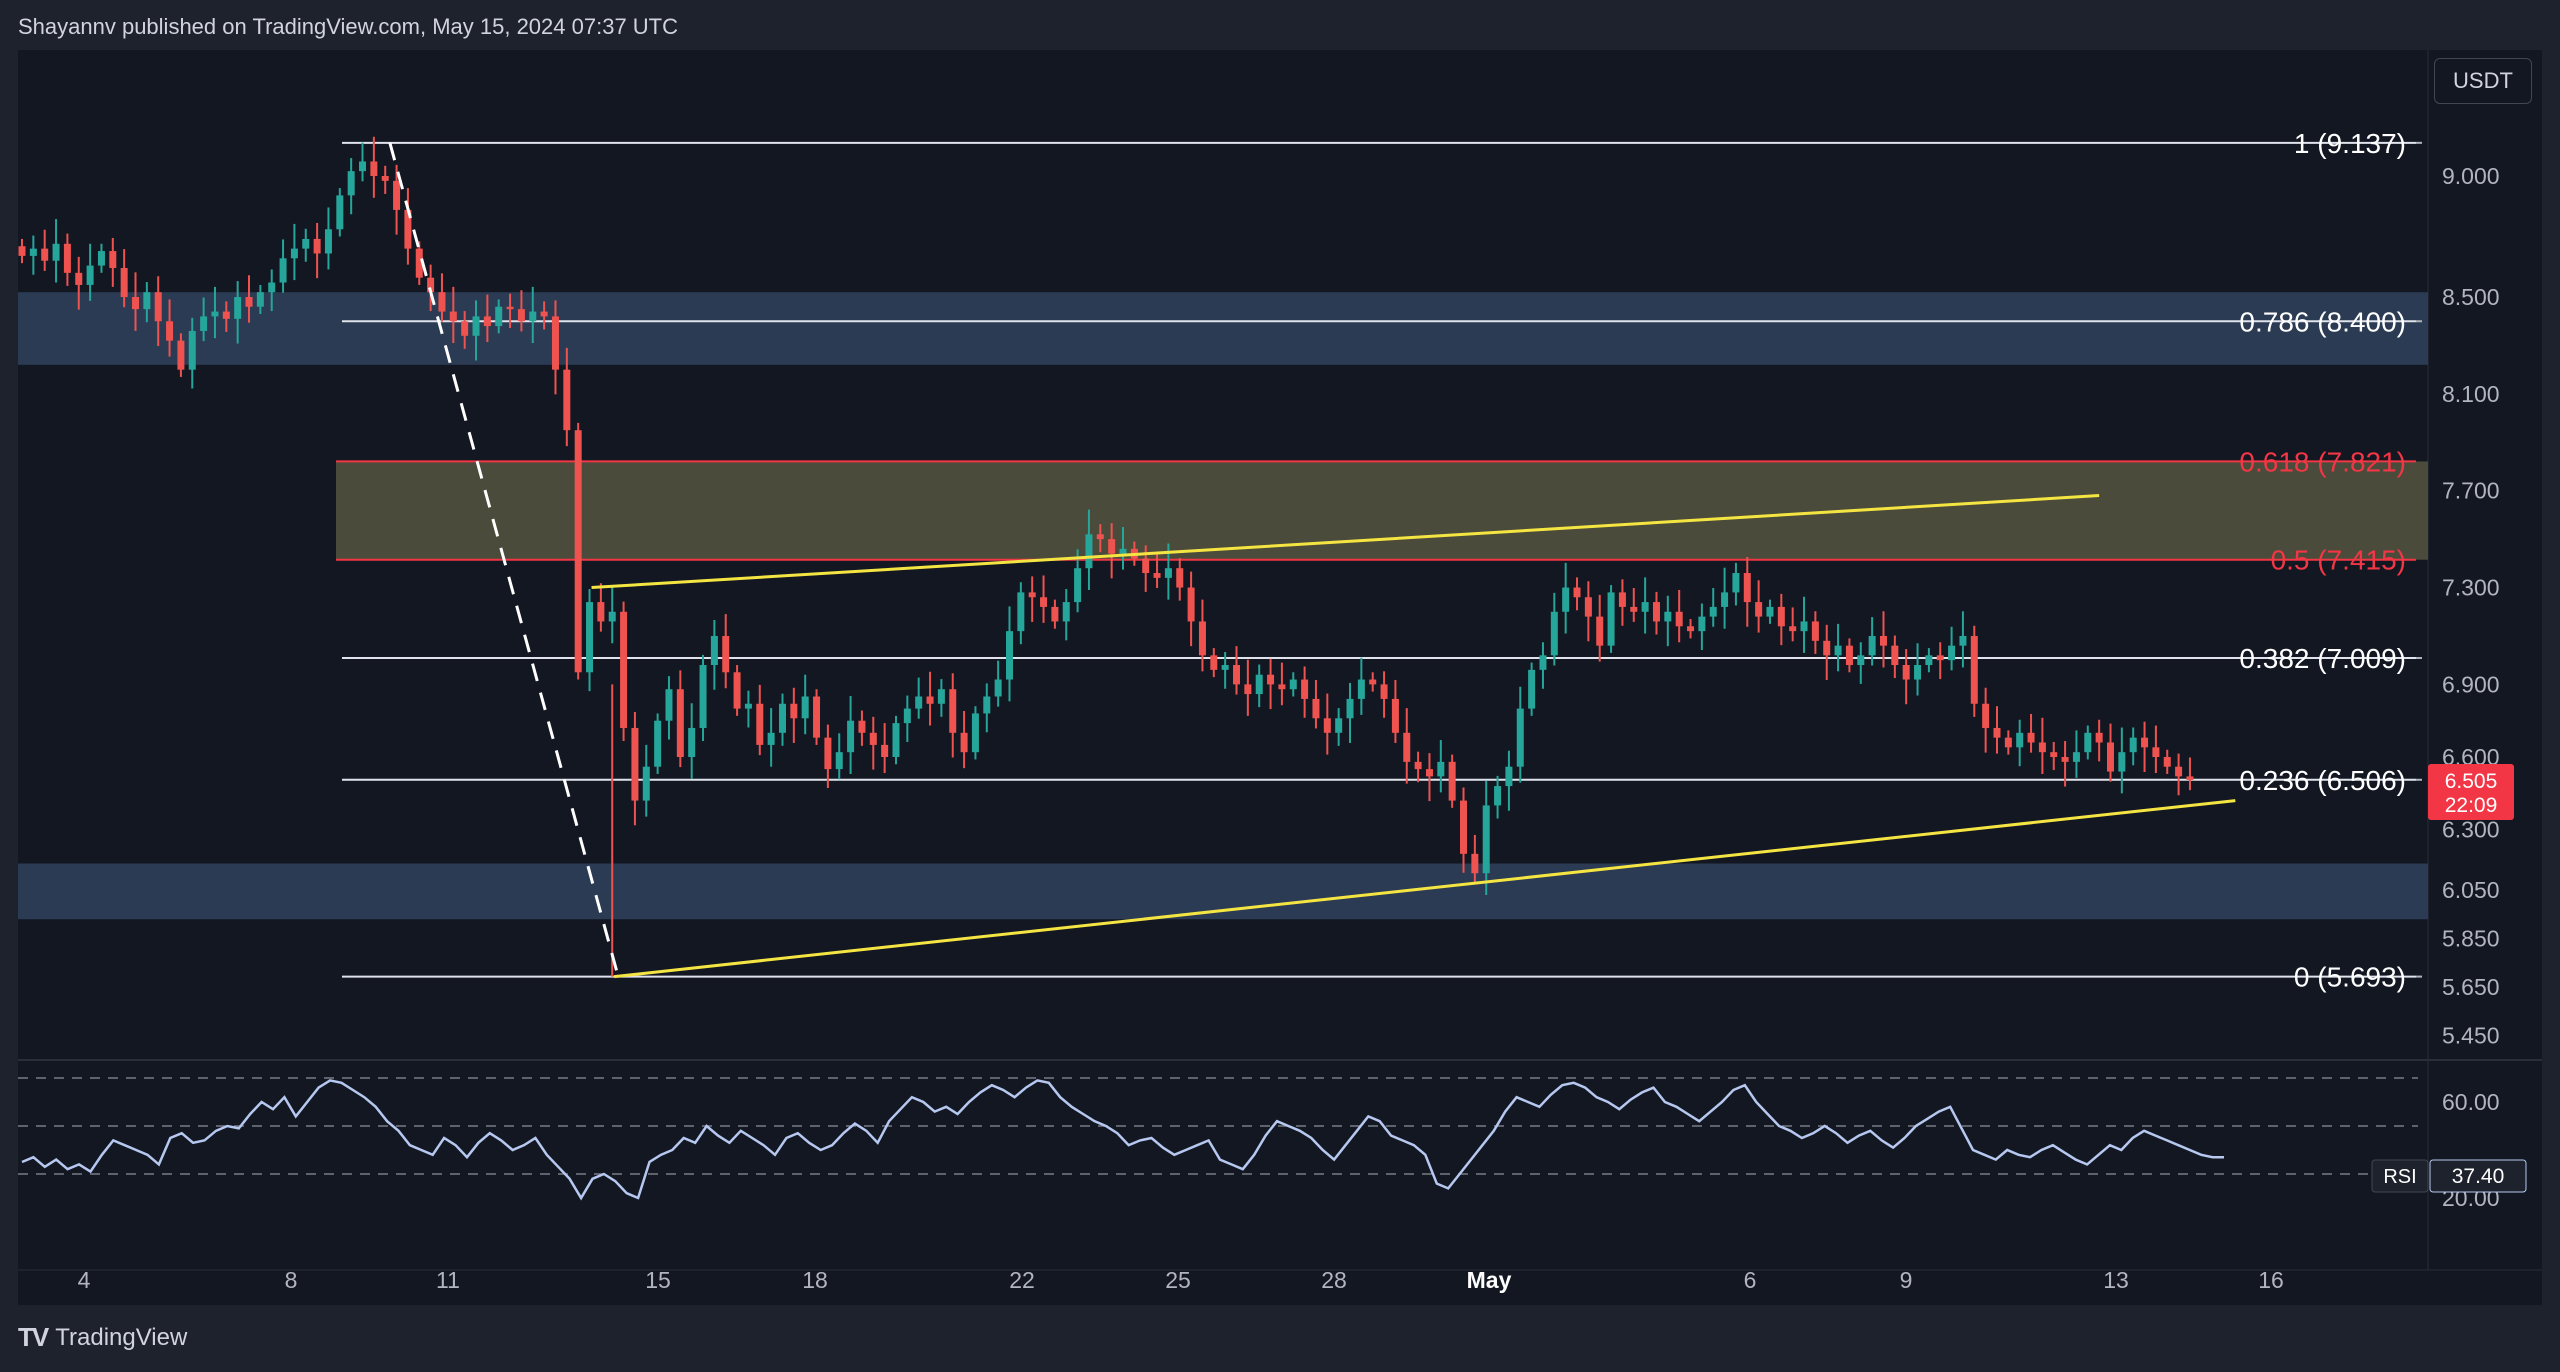 The width and height of the screenshot is (2560, 1372). What do you see at coordinates (2399, 1177) in the screenshot?
I see `rsi-label: RSI` at bounding box center [2399, 1177].